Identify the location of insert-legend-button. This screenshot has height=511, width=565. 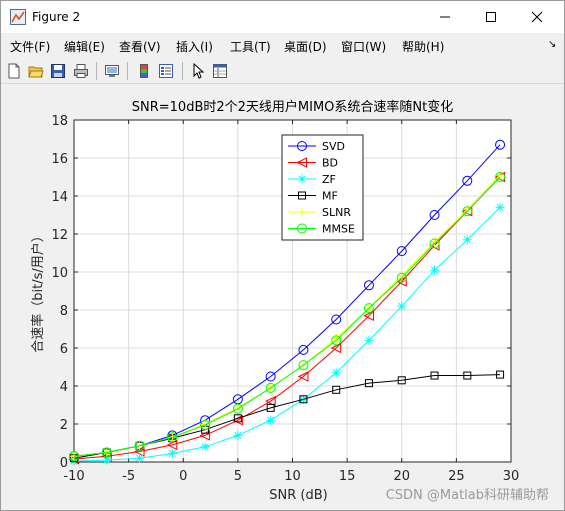
(166, 71).